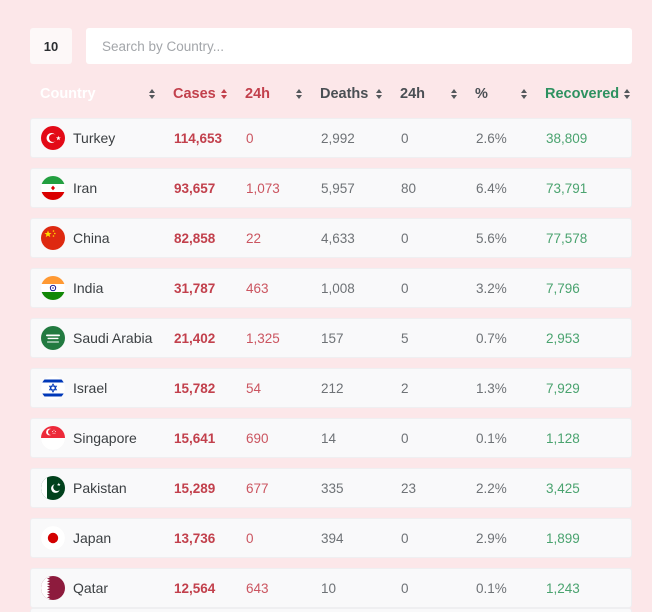 The image size is (652, 612). I want to click on cell-country: Qatar, so click(107, 588).